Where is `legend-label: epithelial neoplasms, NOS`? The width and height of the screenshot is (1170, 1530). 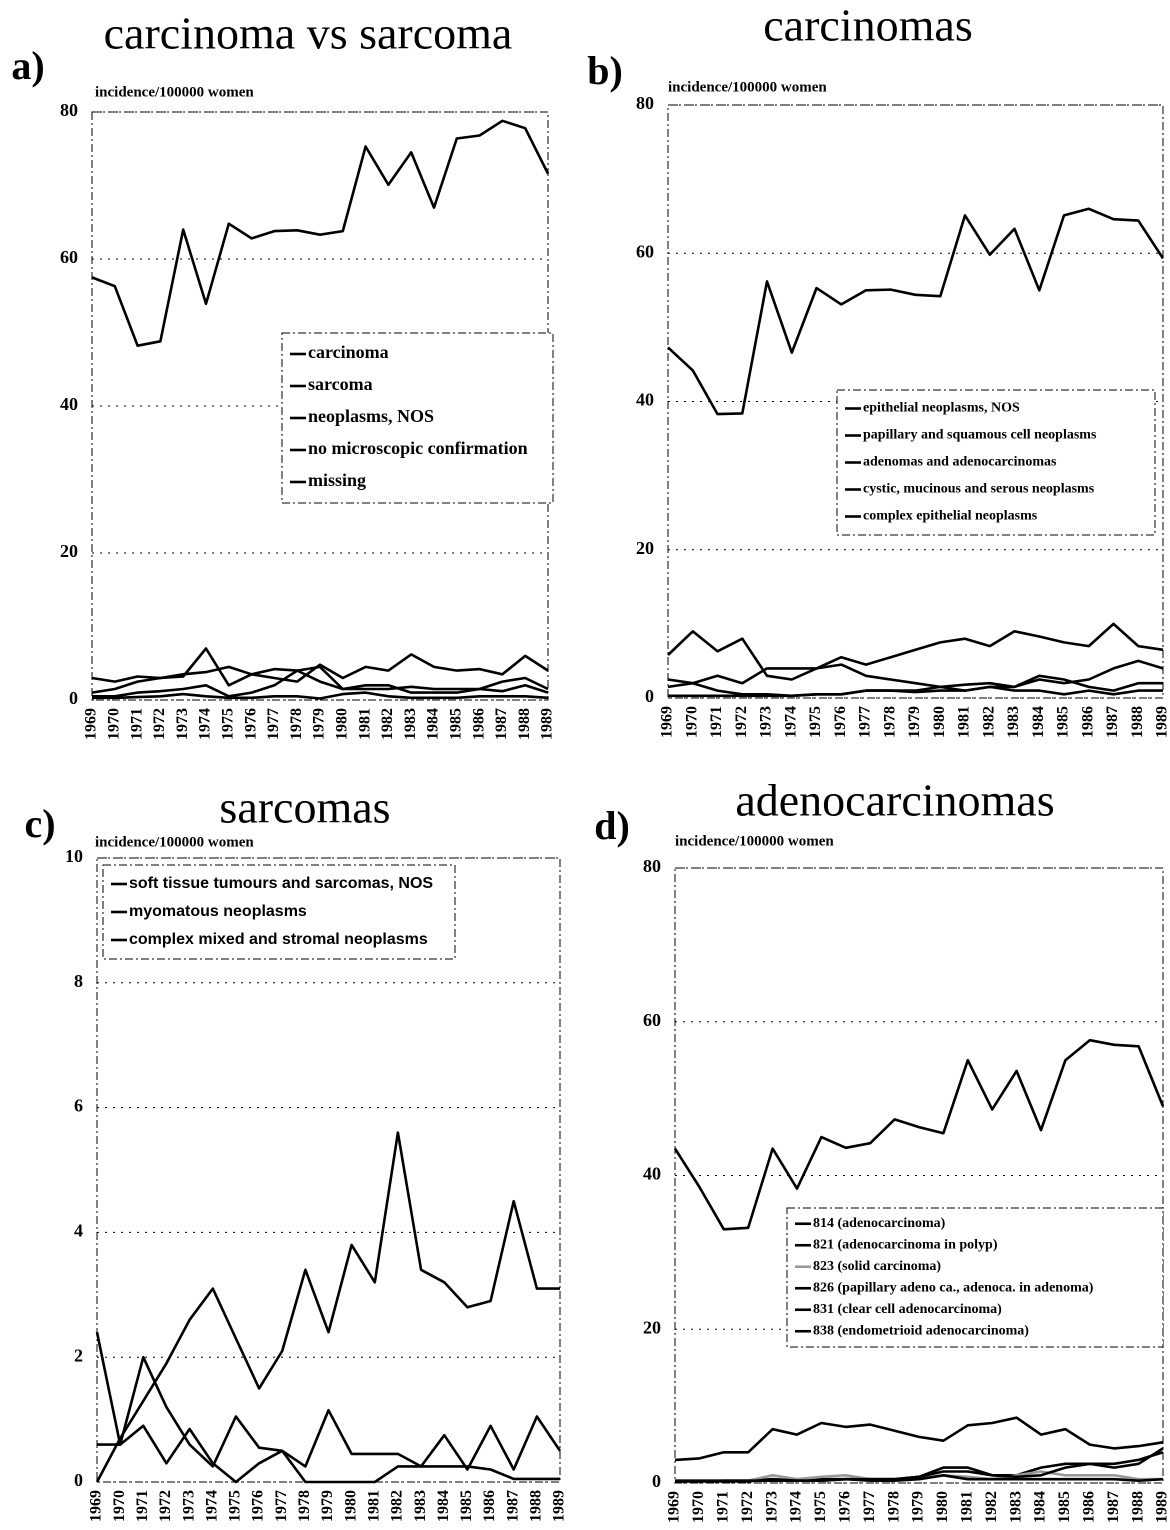
legend-label: epithelial neoplasms, NOS is located at coordinates (941, 408).